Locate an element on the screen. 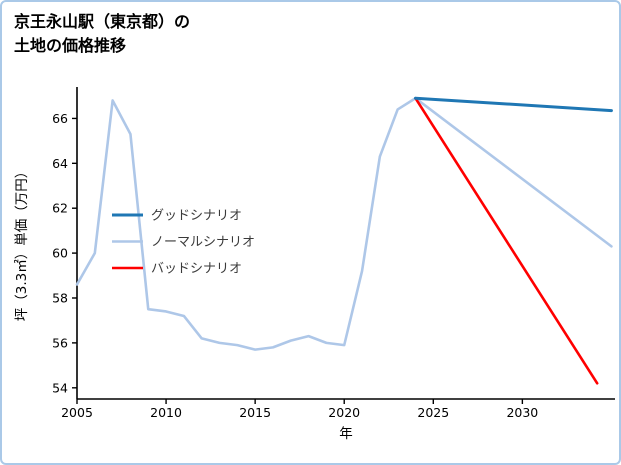 The image size is (621, 465). x-tick-label: 2015 is located at coordinates (255, 412).